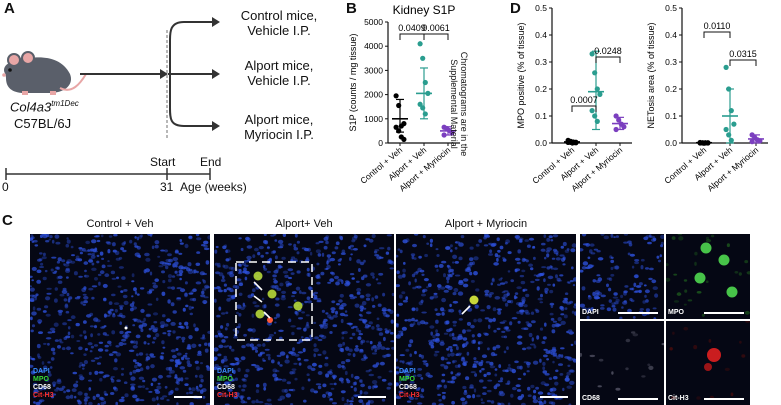  I want to click on zoom-cd68, so click(622, 363).